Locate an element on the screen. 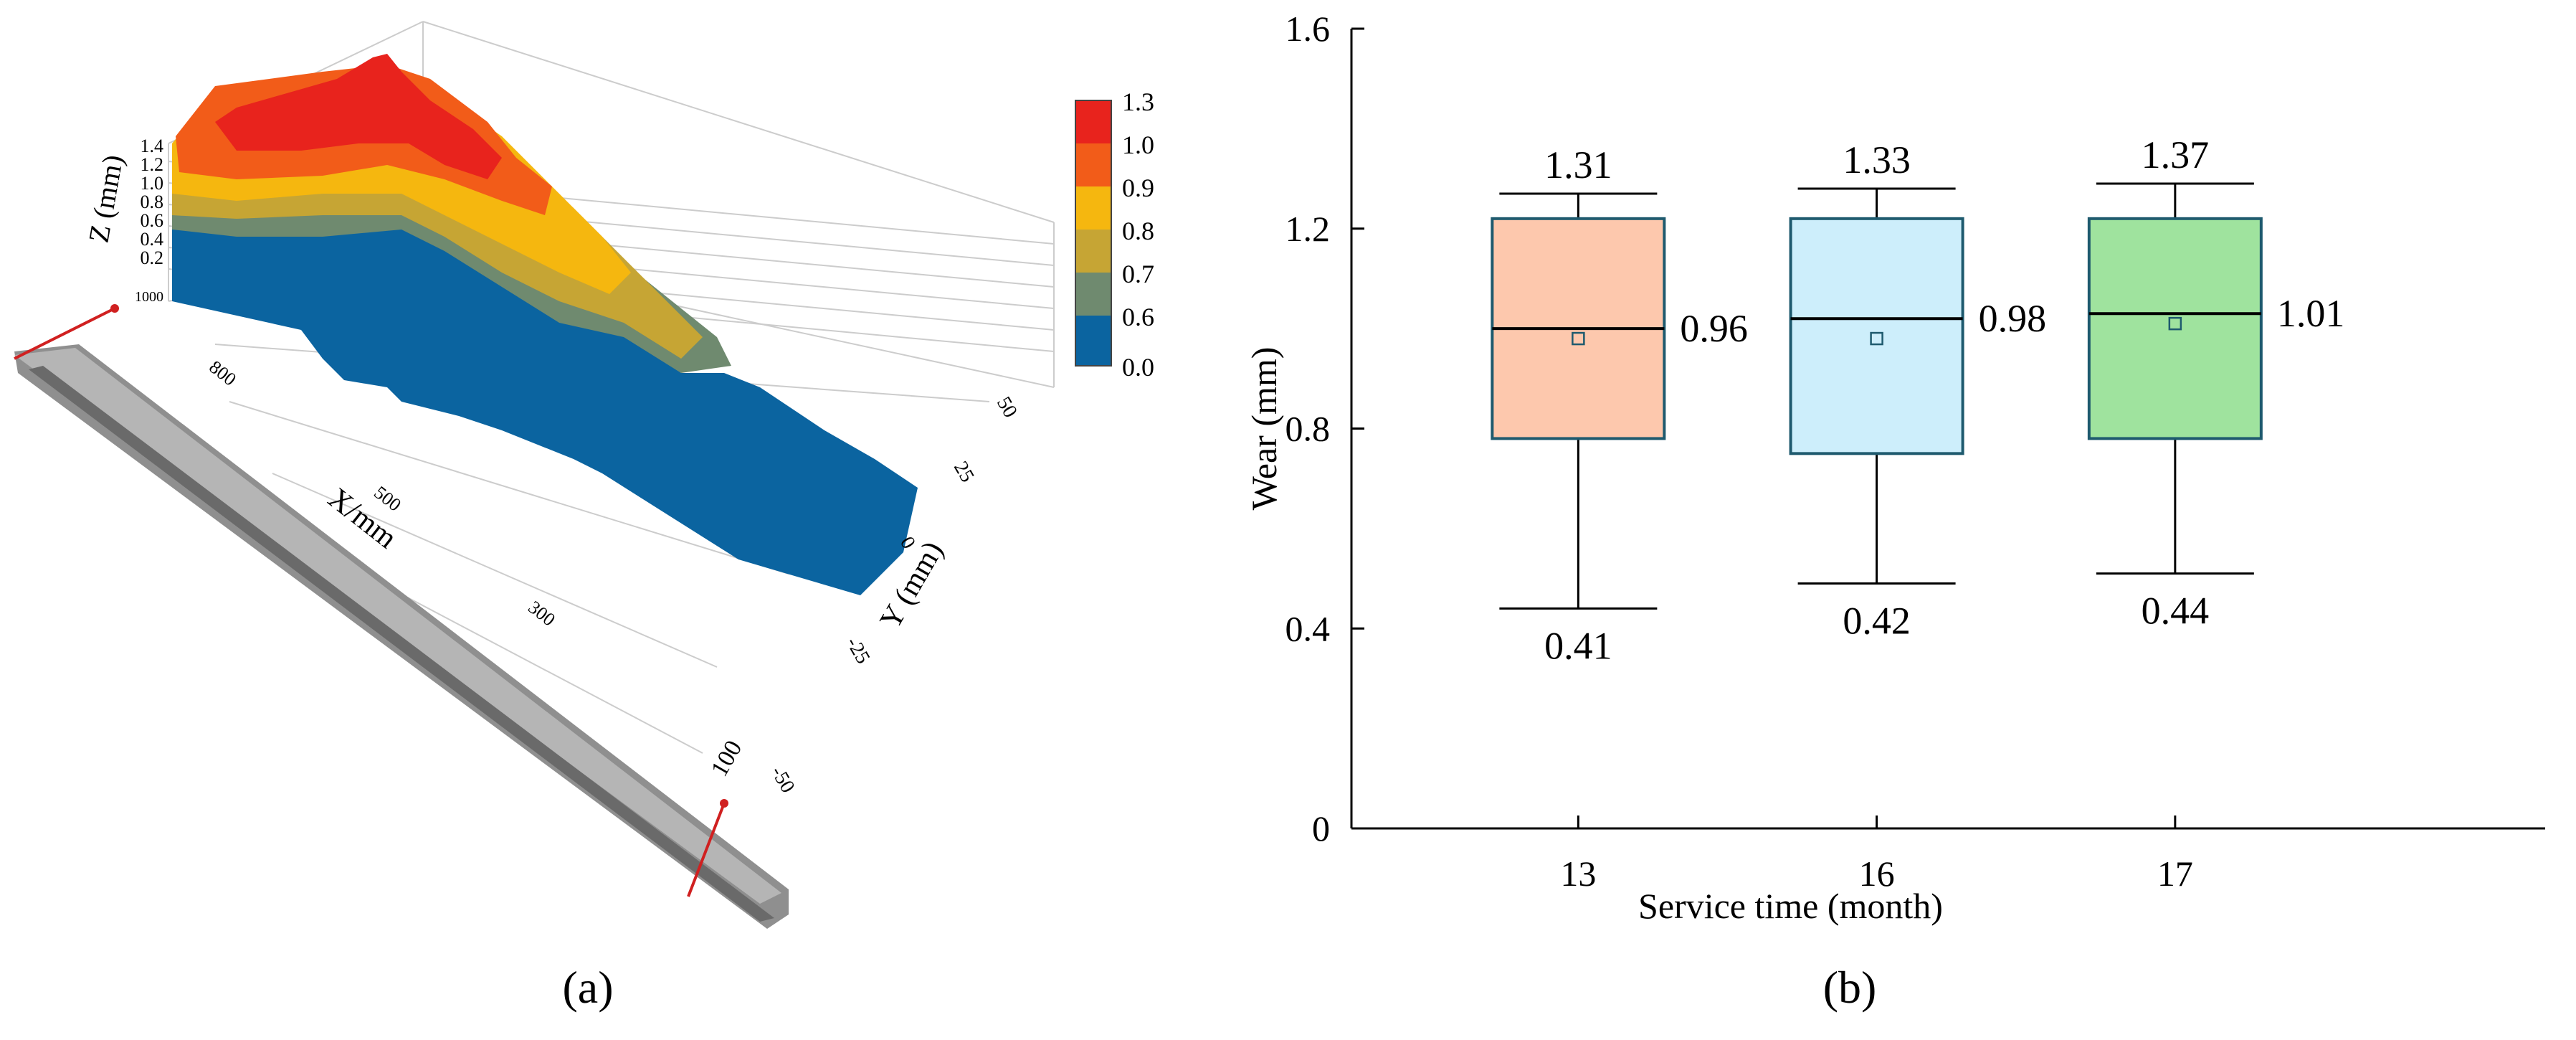 This screenshot has height=1040, width=2576. colorbar-border is located at coordinates (1094, 233).